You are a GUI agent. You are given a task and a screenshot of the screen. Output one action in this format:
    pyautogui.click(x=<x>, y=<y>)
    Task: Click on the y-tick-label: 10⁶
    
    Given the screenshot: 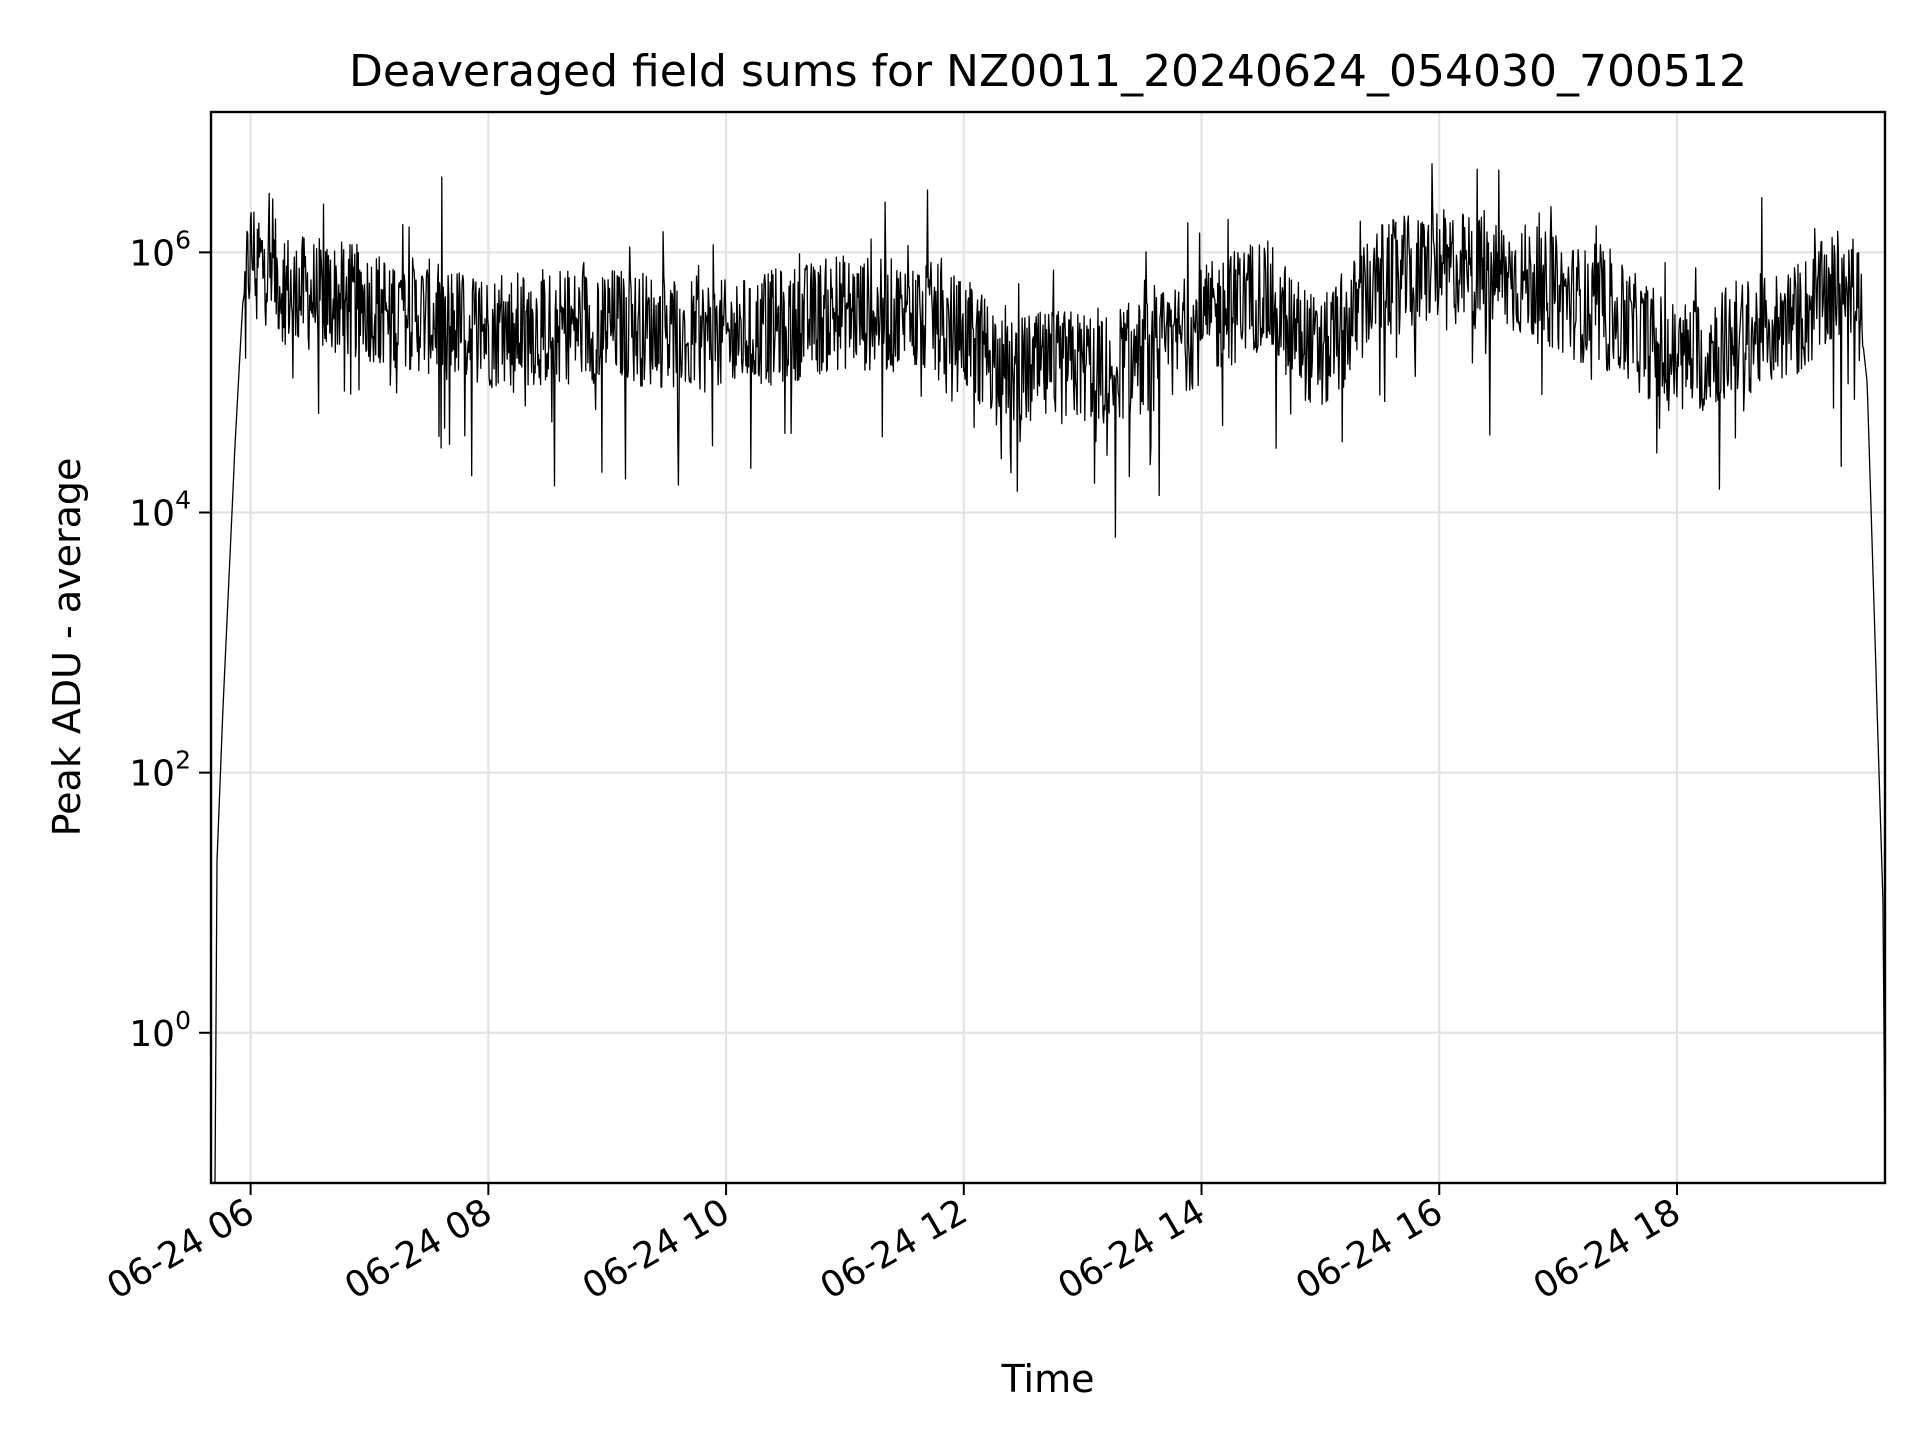 What is the action you would take?
    pyautogui.click(x=160, y=249)
    